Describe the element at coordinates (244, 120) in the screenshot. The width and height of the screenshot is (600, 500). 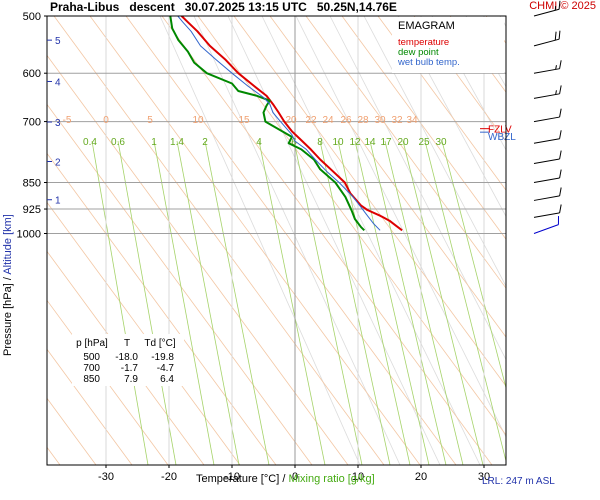
I see `theta-label: 15` at that location.